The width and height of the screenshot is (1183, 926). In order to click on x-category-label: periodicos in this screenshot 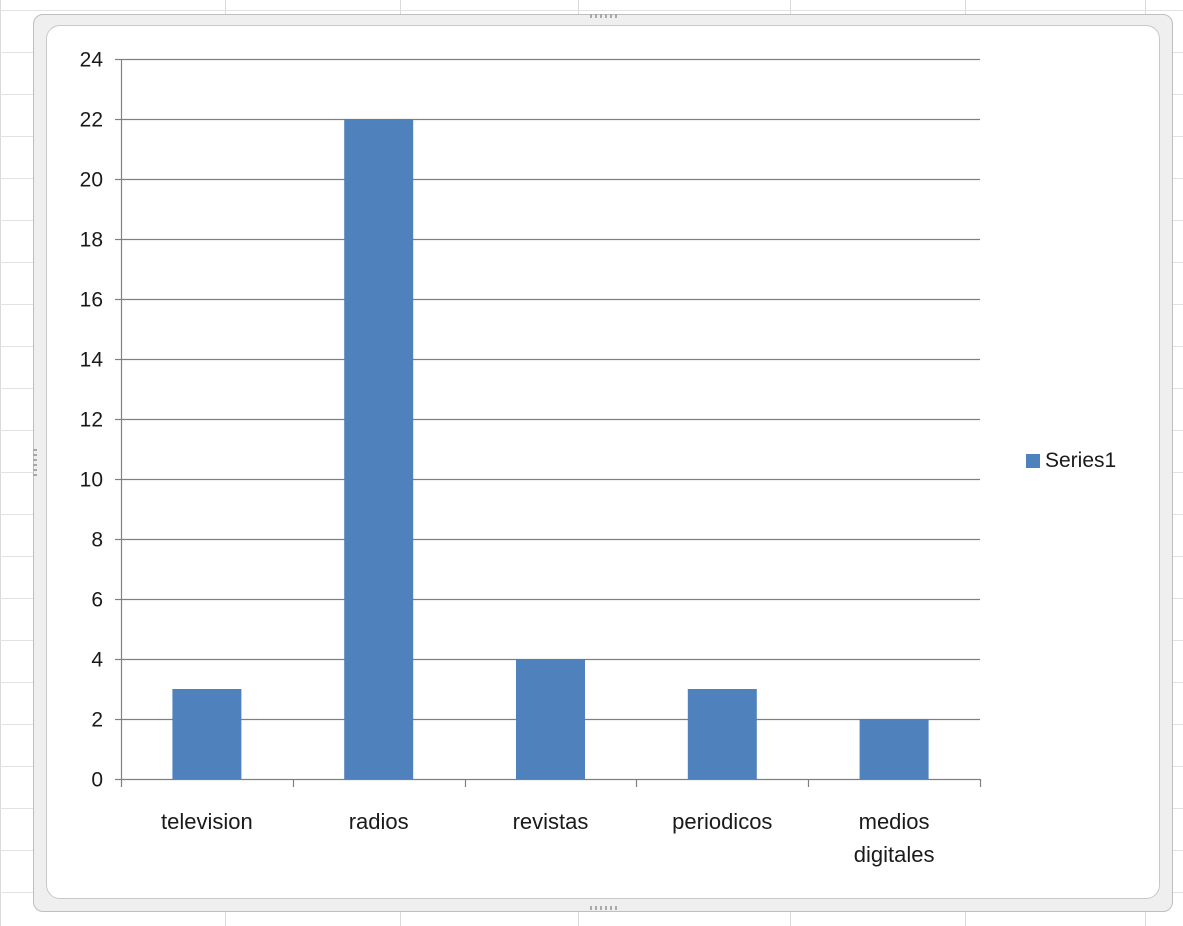, I will do `click(722, 821)`.